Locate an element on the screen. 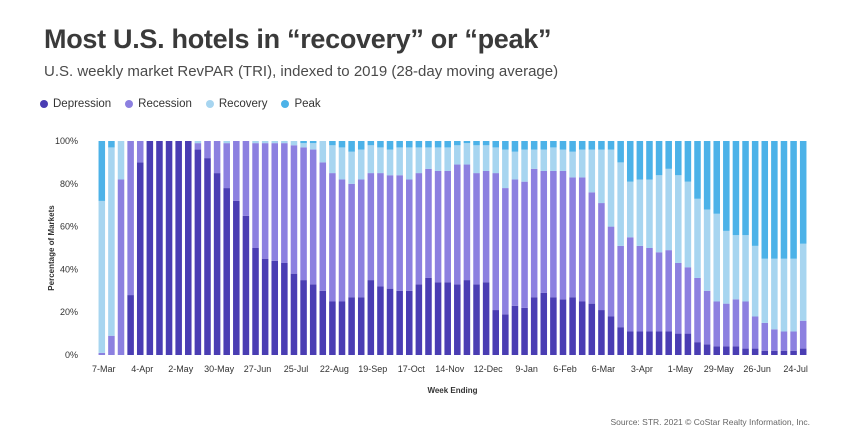 This screenshot has height=445, width=850. y-tick-label: 100% is located at coordinates (66, 141).